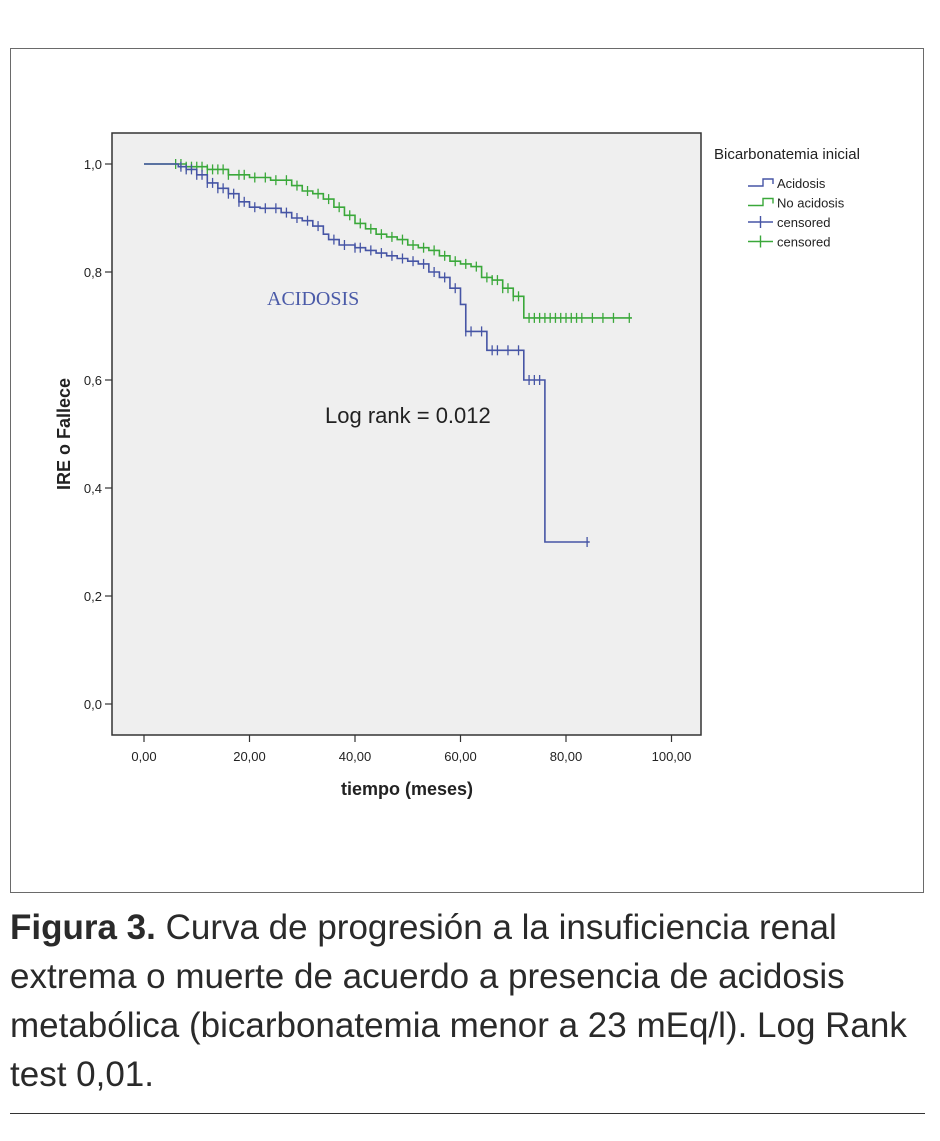 This screenshot has width=940, height=1141. I want to click on y-tick-label: 1,0, so click(93, 164).